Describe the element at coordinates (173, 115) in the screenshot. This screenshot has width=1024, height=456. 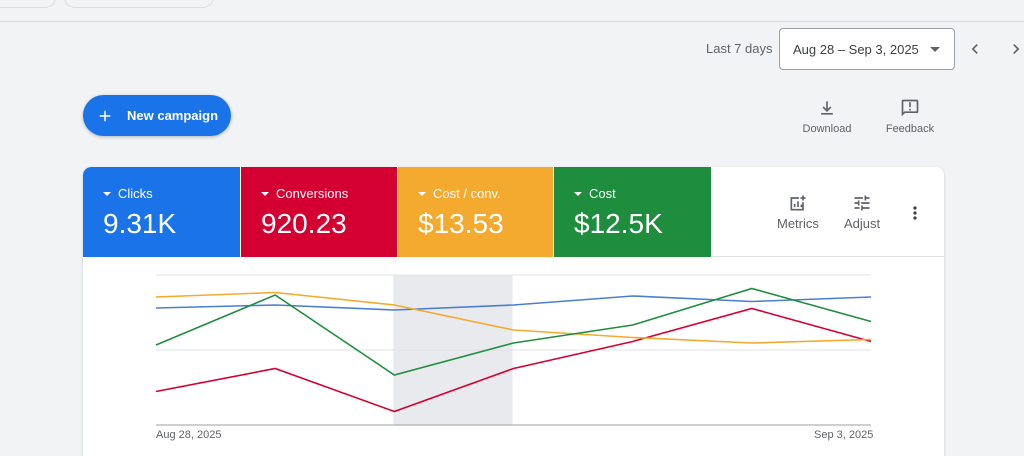
I see `new-campaign-label: New campaign` at that location.